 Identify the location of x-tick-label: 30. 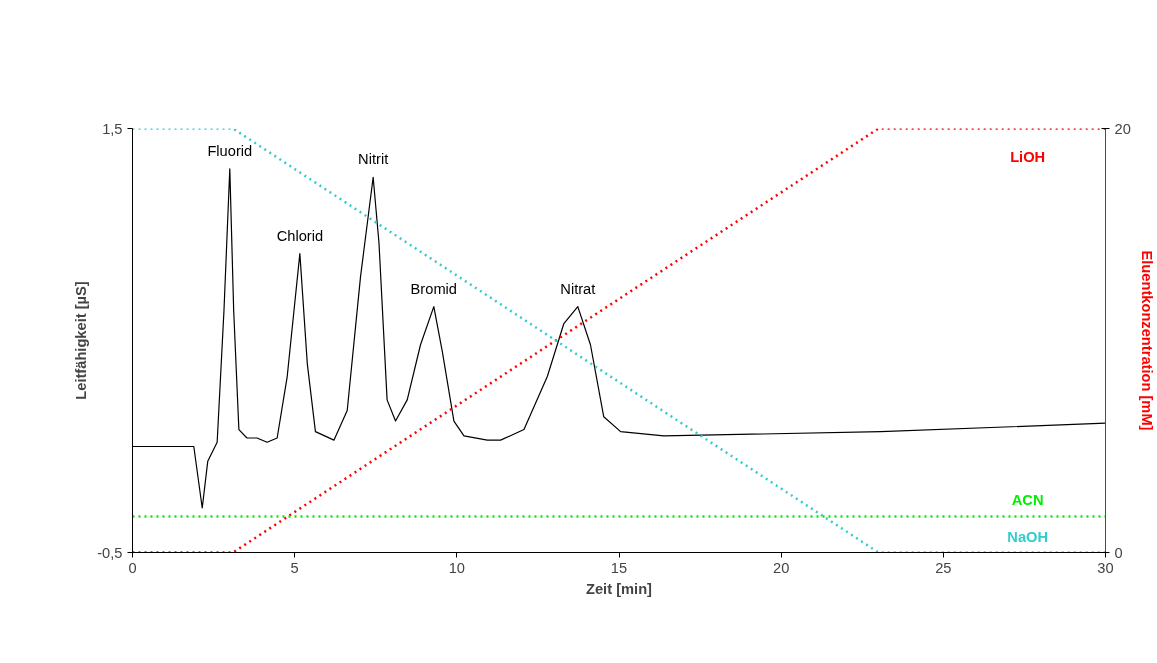
(1105, 567).